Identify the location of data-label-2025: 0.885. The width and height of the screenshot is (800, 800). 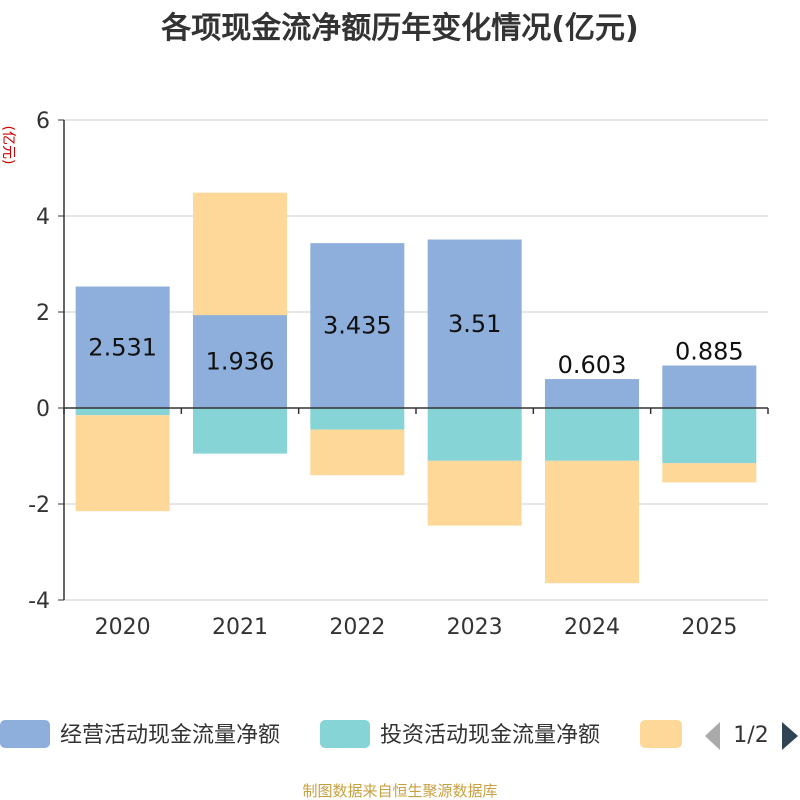
(709, 352).